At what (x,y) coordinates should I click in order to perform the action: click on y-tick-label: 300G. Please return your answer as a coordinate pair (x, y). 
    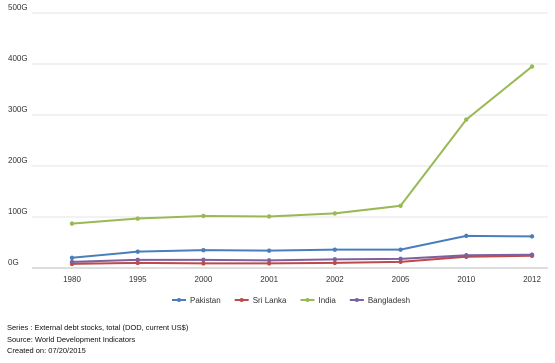
    Looking at the image, I should click on (18, 109).